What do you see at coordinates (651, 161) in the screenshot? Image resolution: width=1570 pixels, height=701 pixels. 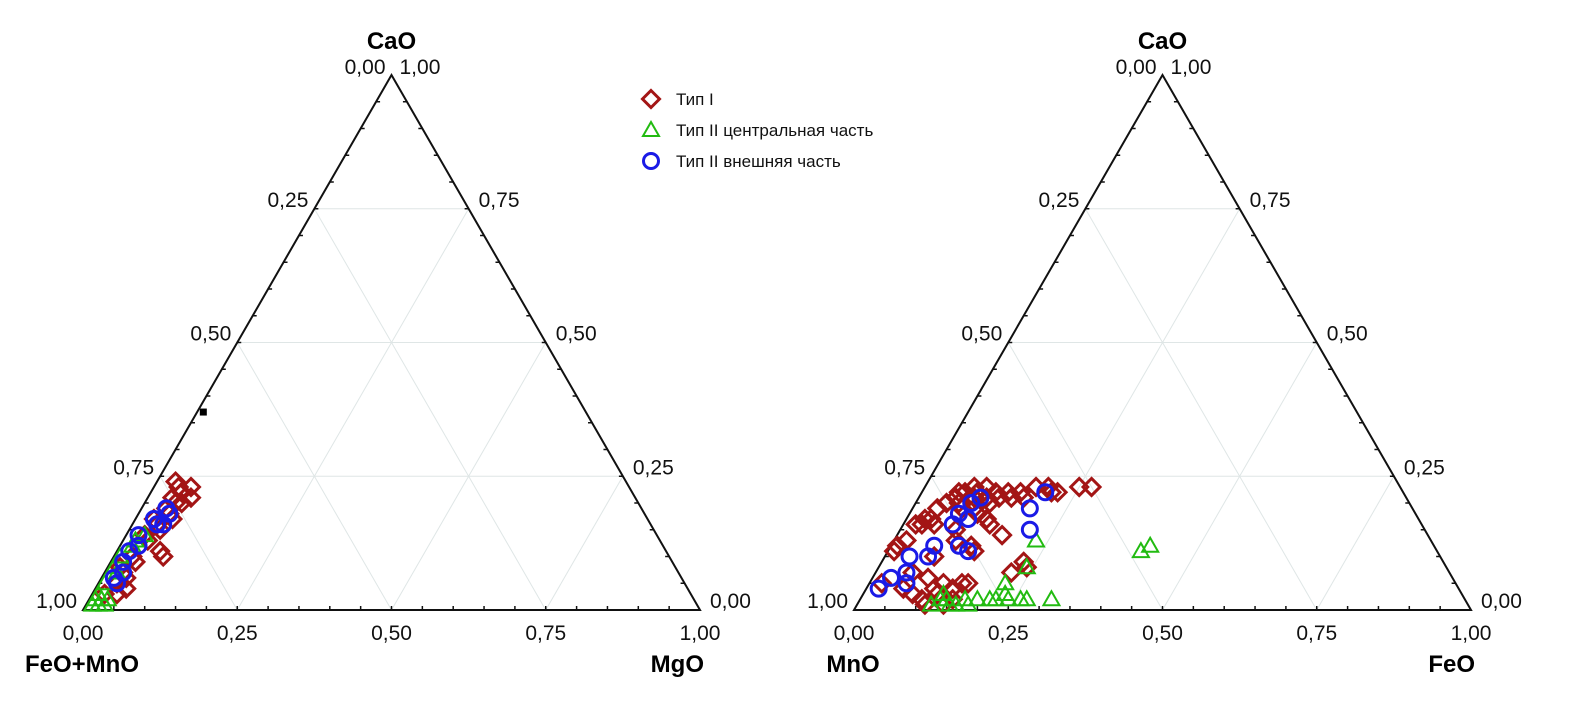 I see `legend-marker-circle` at bounding box center [651, 161].